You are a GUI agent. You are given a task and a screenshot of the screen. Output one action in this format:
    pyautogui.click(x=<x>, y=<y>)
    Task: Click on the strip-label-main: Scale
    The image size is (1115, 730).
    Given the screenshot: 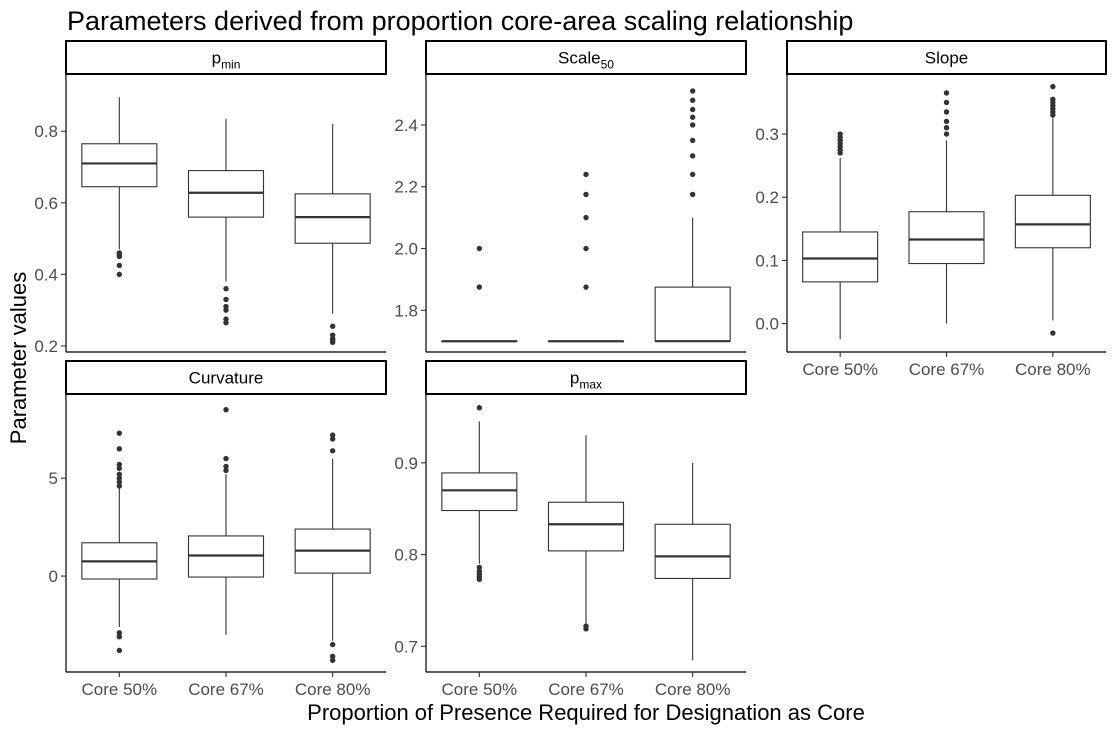 What is the action you would take?
    pyautogui.click(x=579, y=58)
    